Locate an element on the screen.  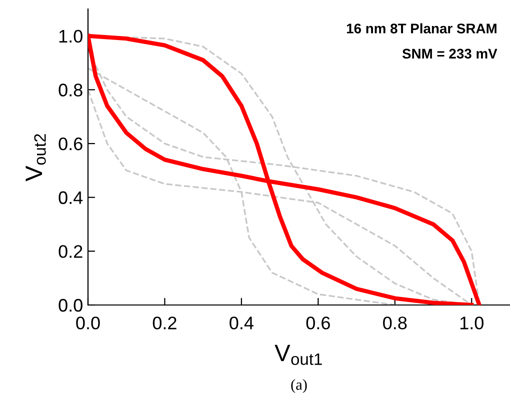
y-tick-label: 0.2 is located at coordinates (70, 251).